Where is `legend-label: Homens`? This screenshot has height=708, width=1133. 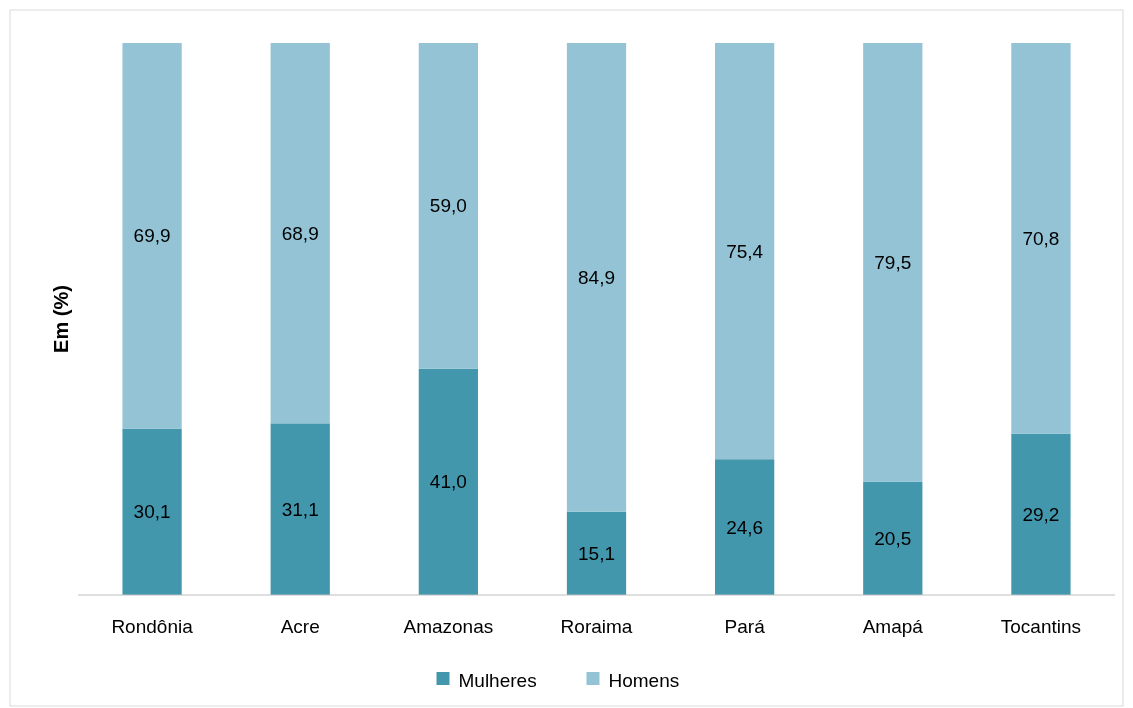 legend-label: Homens is located at coordinates (644, 680).